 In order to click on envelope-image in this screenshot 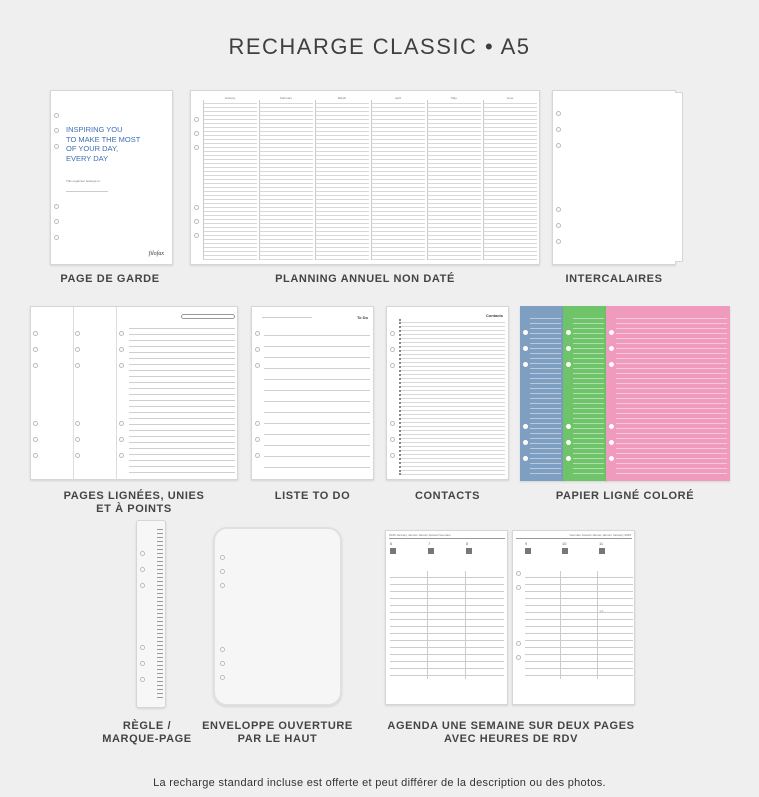, I will do `click(277, 616)`.